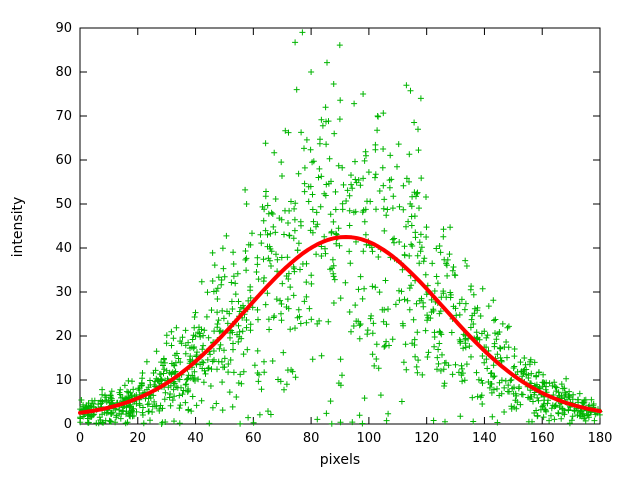 The height and width of the screenshot is (480, 640). I want to click on x-tick-label: 20, so click(138, 438).